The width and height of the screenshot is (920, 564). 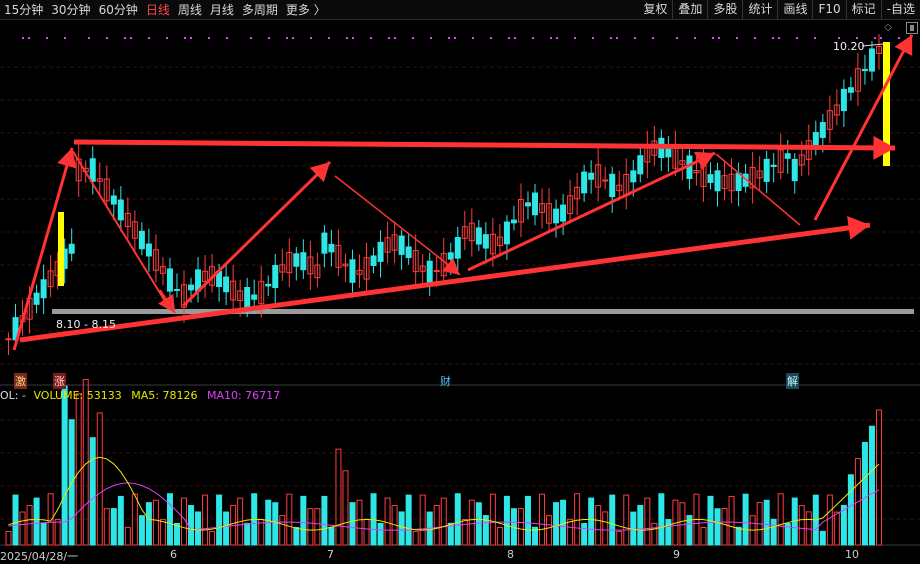 What do you see at coordinates (43, 249) in the screenshot?
I see `trend-arrow-rise` at bounding box center [43, 249].